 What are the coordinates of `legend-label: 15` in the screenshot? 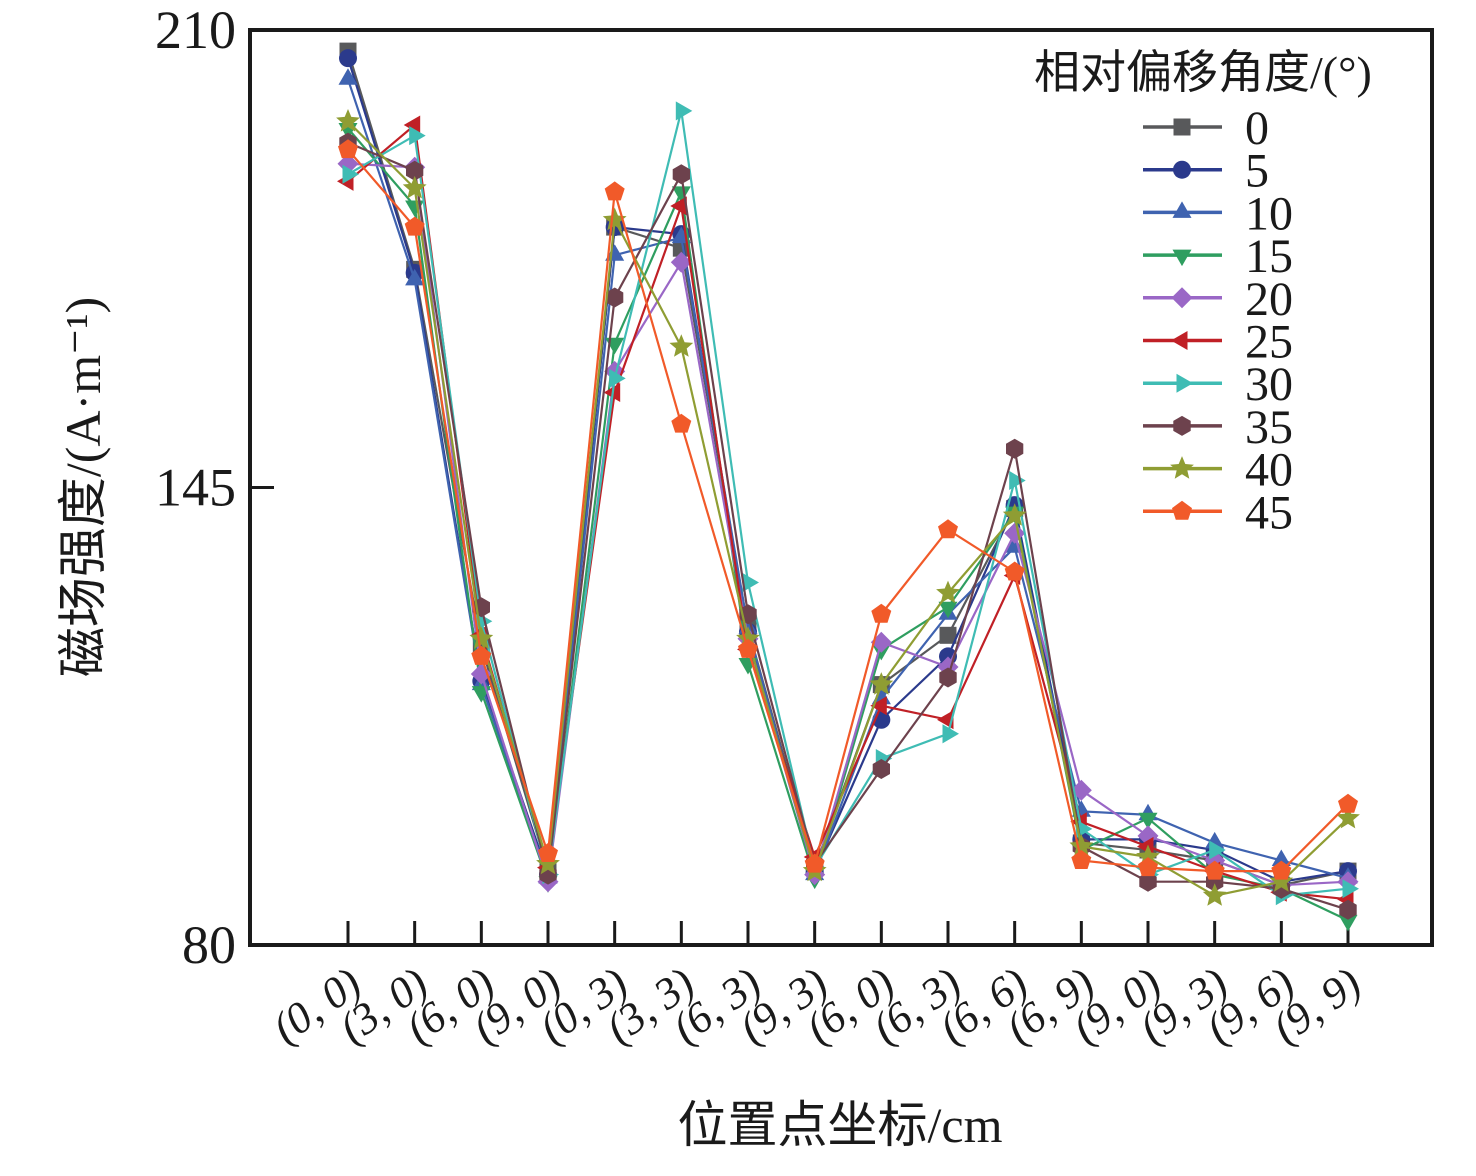 It's located at (1269, 256).